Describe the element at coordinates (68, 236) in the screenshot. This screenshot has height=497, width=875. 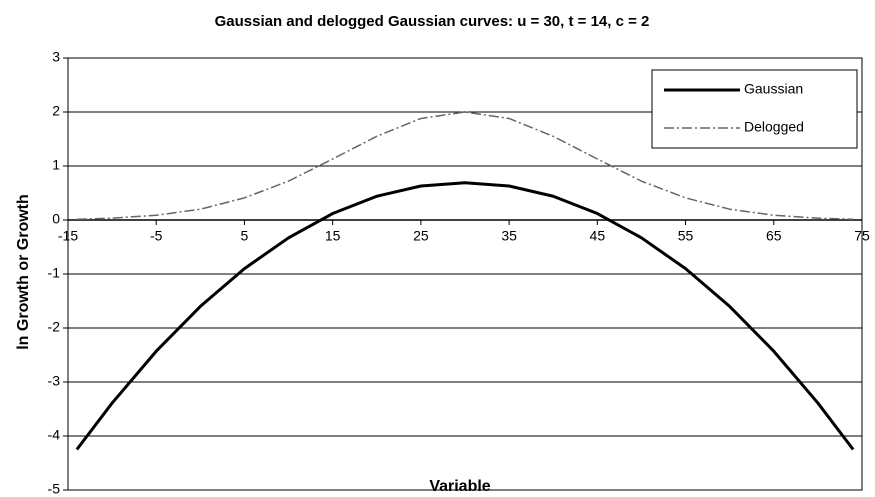
I see `x-tick-label: -15` at that location.